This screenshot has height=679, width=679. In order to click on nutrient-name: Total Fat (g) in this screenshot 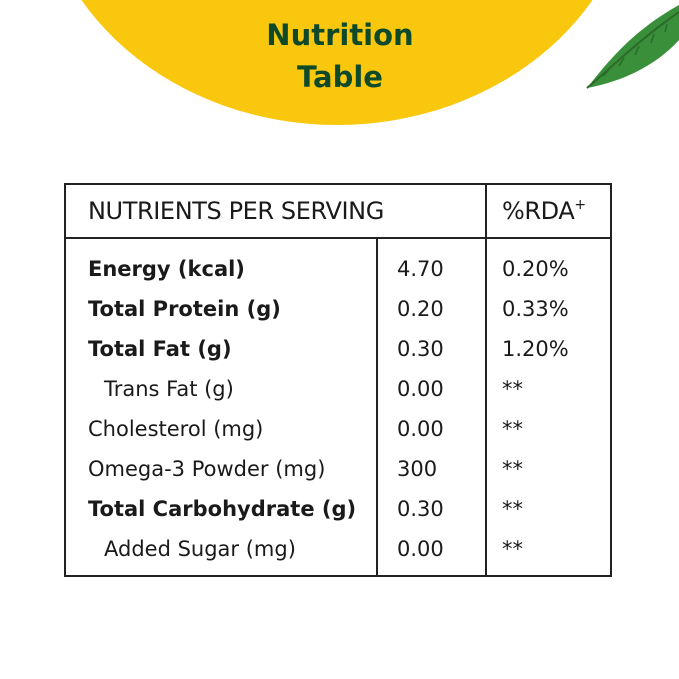, I will do `click(160, 349)`.